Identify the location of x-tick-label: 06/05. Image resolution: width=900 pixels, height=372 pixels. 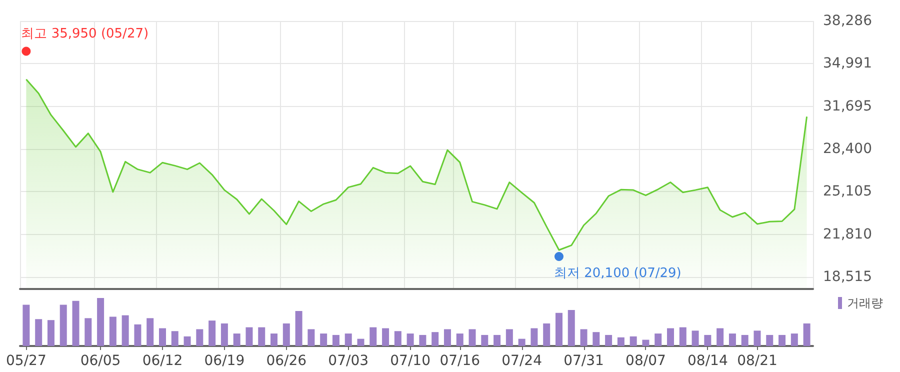
(100, 361).